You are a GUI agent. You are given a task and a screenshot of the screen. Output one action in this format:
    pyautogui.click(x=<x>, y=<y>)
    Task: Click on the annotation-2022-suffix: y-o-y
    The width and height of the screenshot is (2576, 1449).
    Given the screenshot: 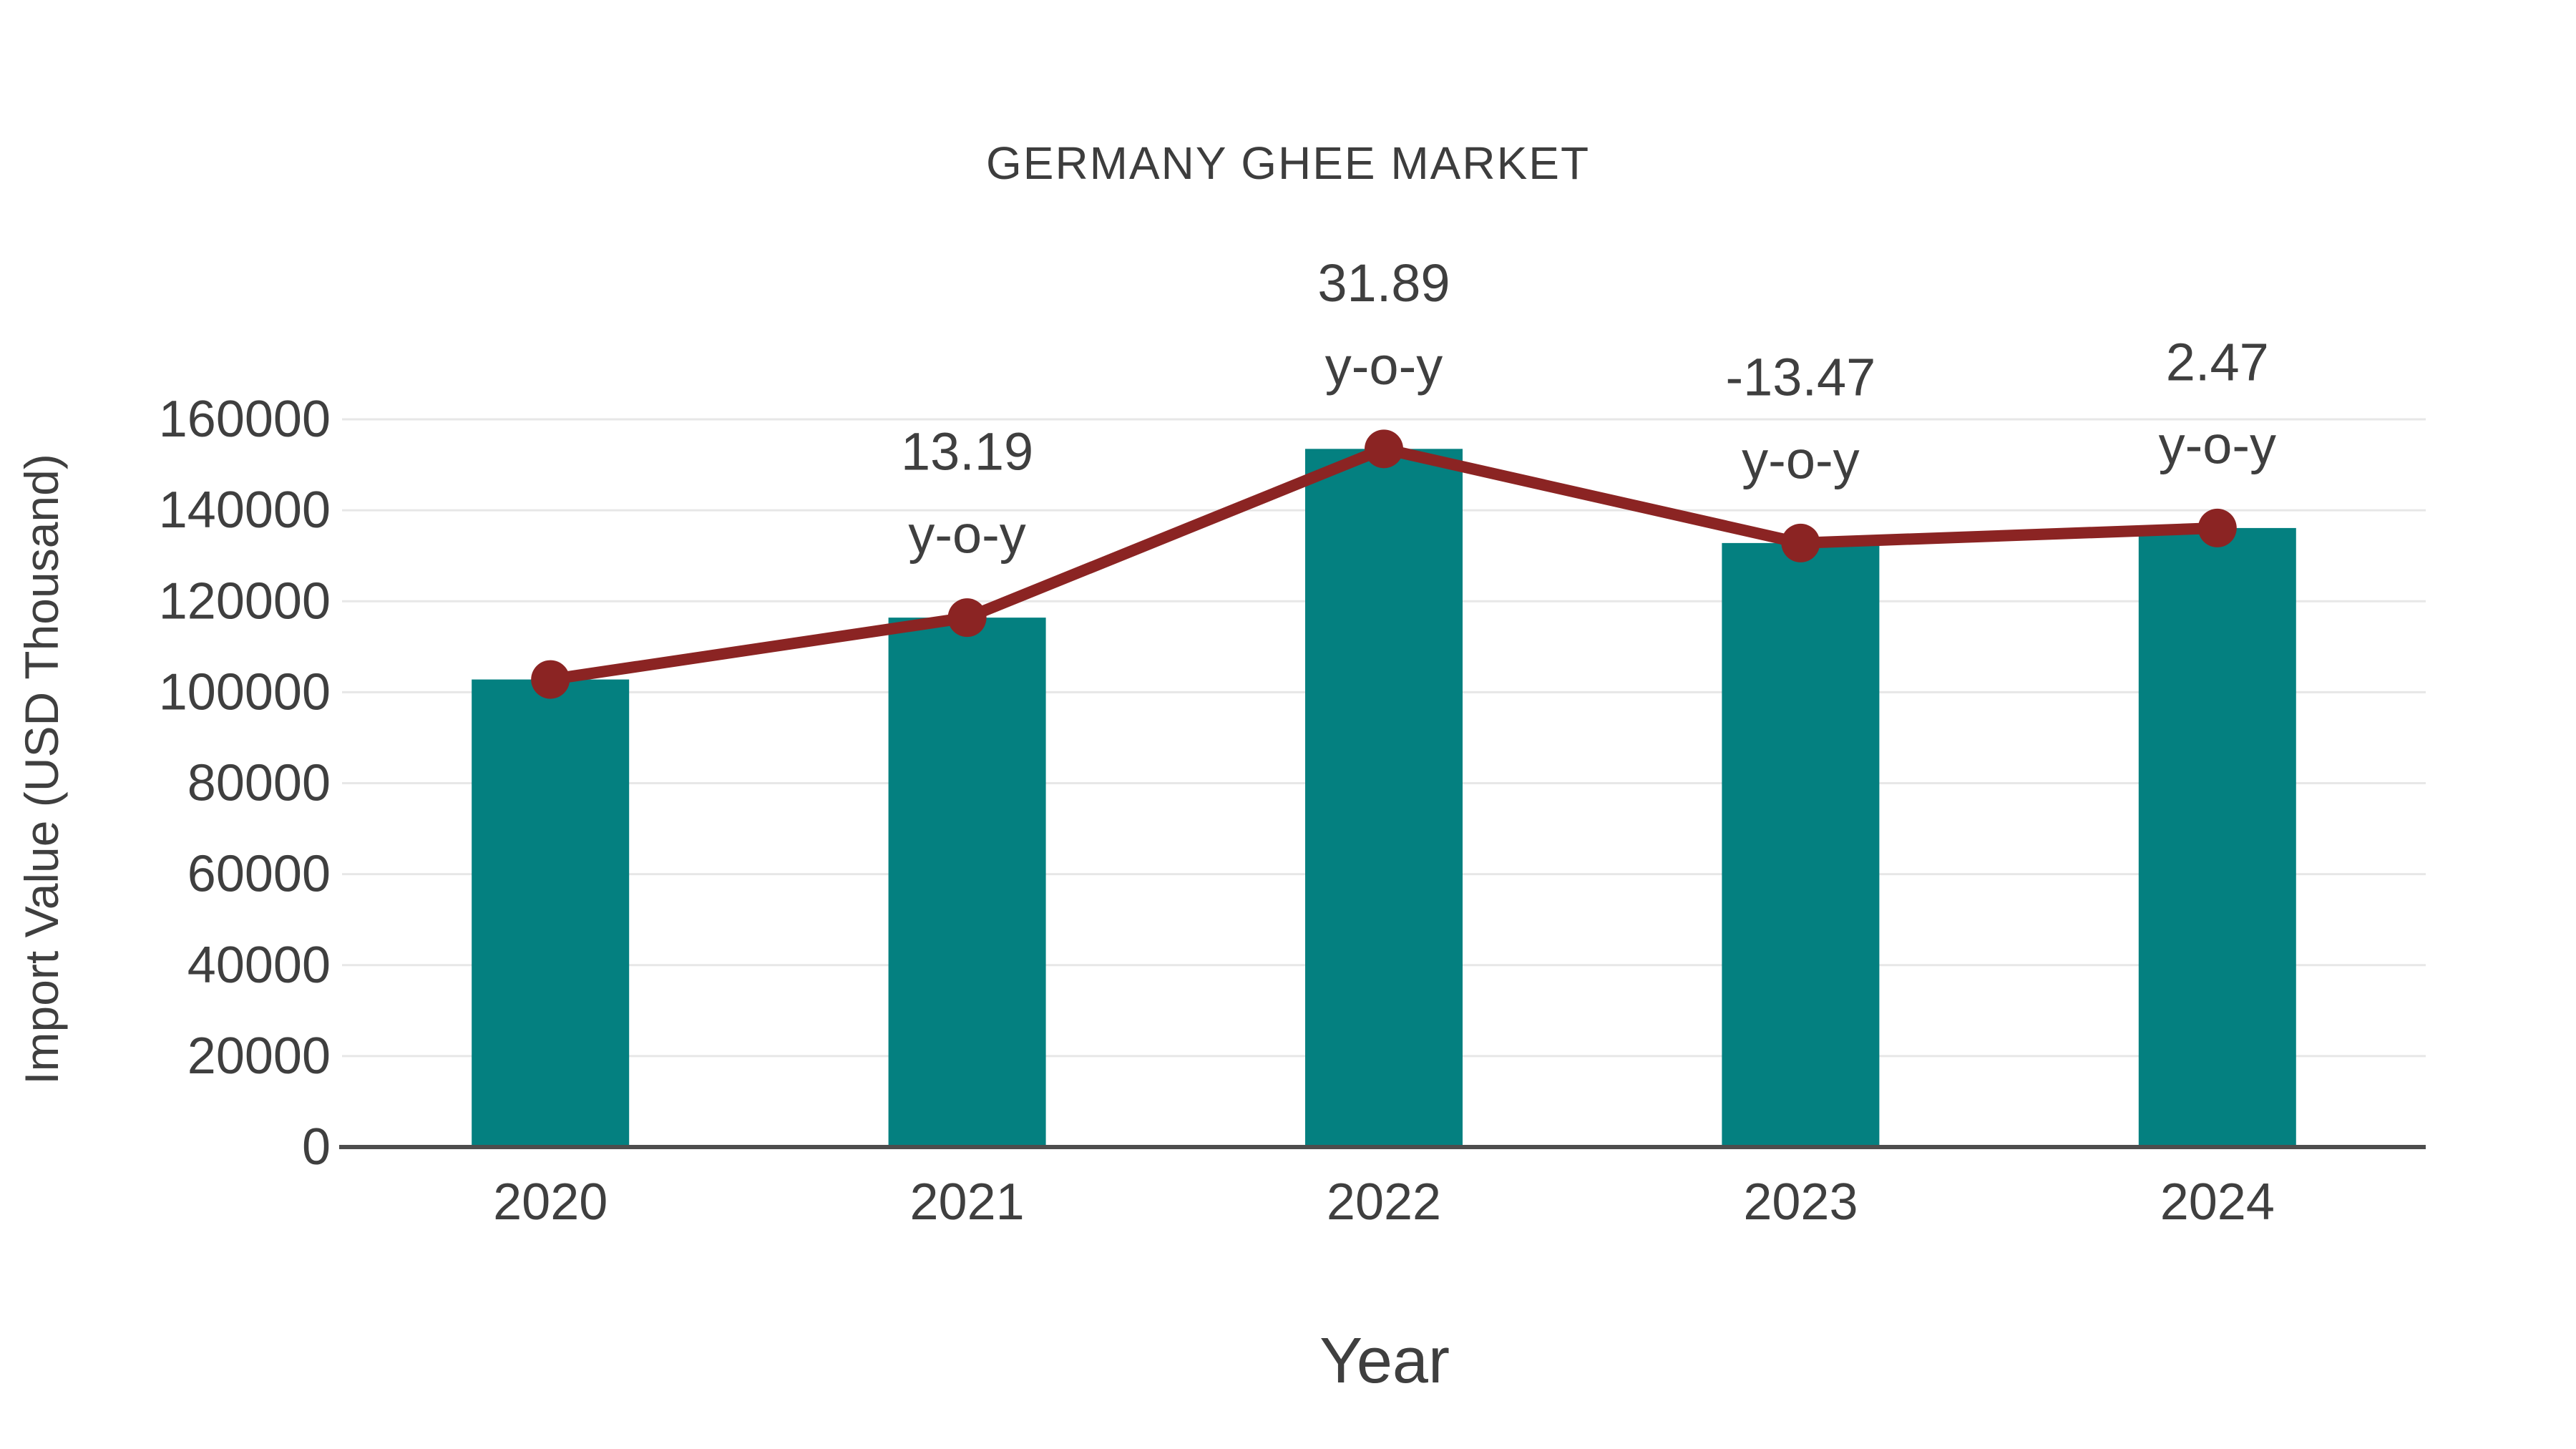 What is the action you would take?
    pyautogui.click(x=1384, y=366)
    